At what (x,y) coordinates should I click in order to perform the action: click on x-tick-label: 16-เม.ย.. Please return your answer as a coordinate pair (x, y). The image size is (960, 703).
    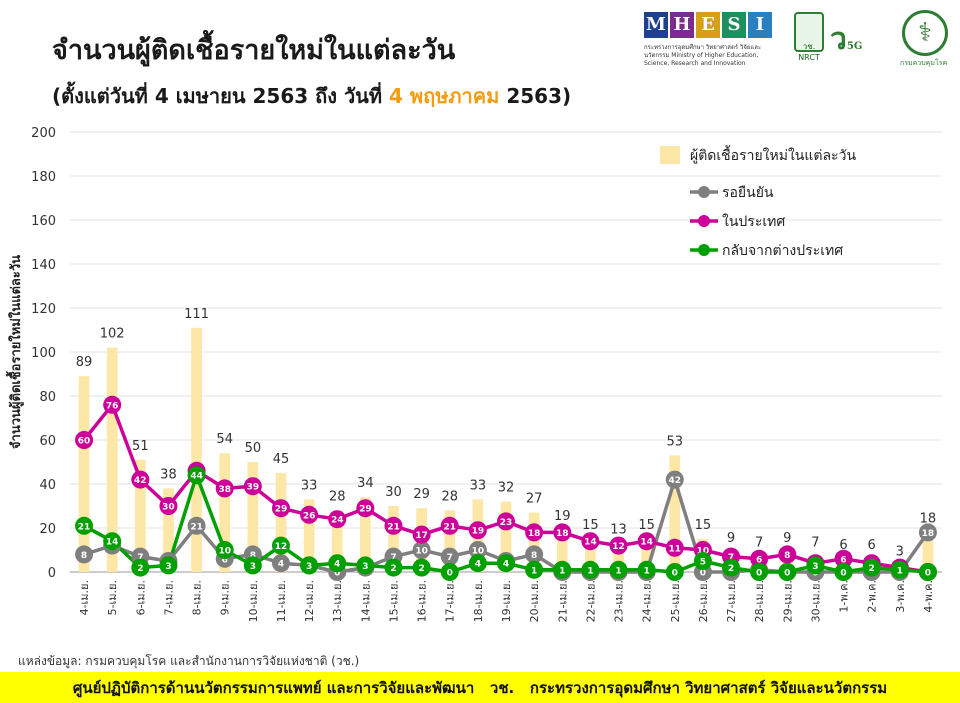
    Looking at the image, I should click on (422, 601).